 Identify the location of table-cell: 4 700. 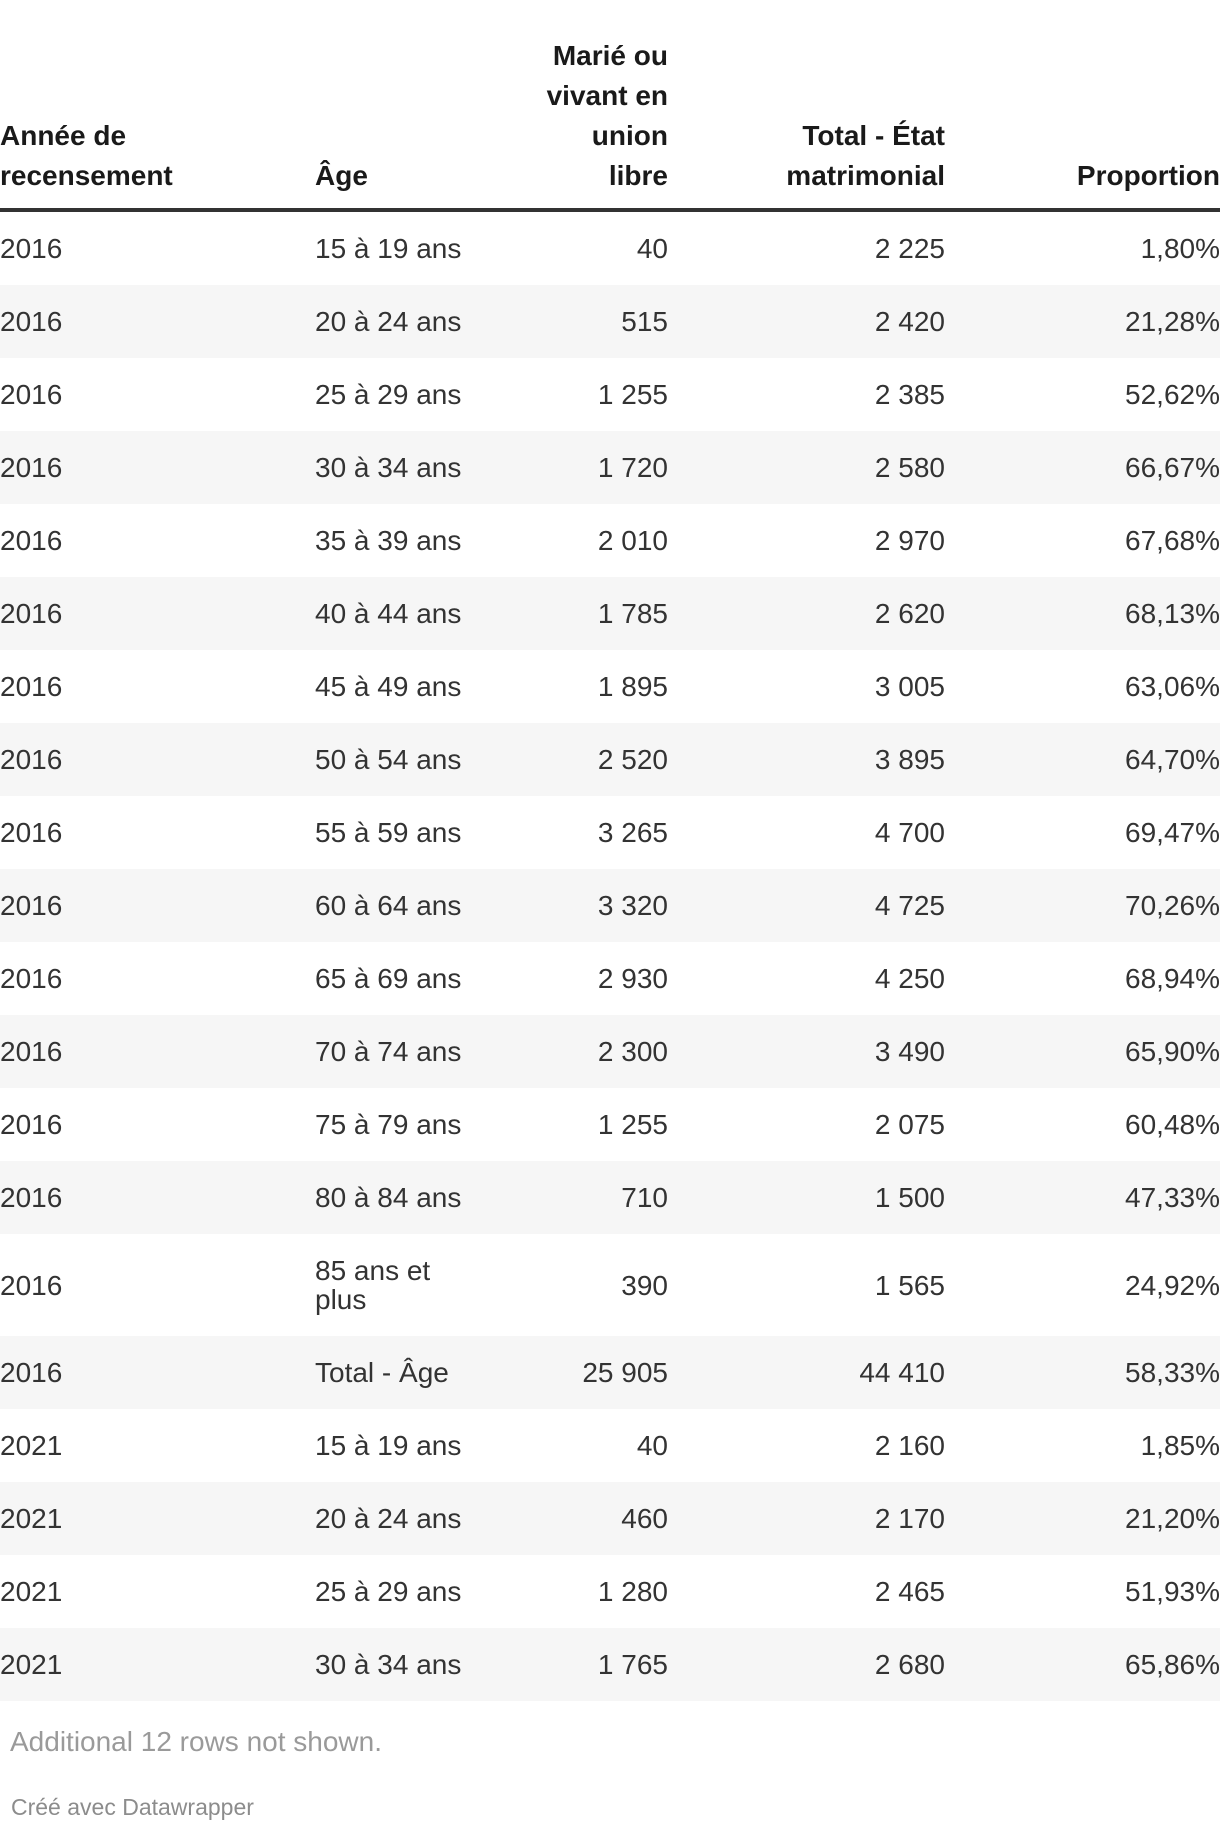
(909, 832).